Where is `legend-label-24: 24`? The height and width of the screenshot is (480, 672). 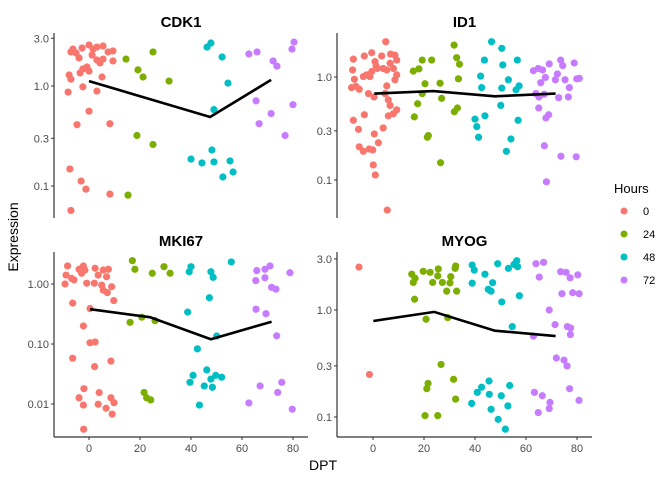 legend-label-24: 24 is located at coordinates (649, 235).